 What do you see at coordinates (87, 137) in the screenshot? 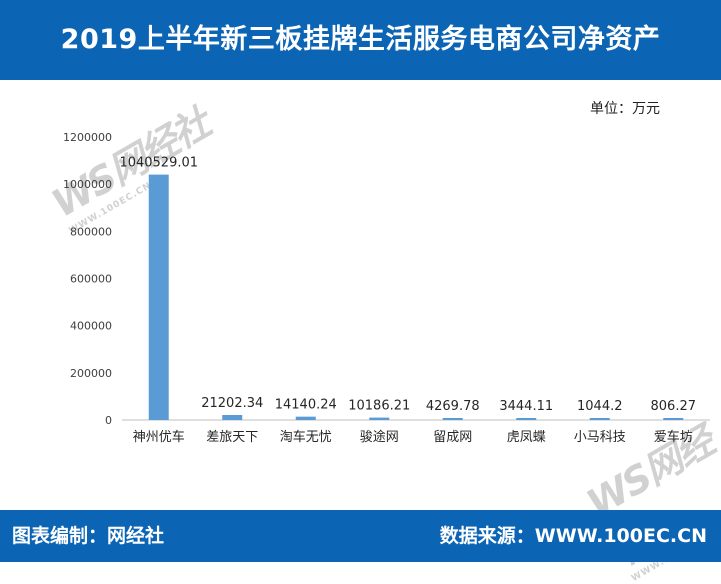
I see `y-tick-label: 1200000` at bounding box center [87, 137].